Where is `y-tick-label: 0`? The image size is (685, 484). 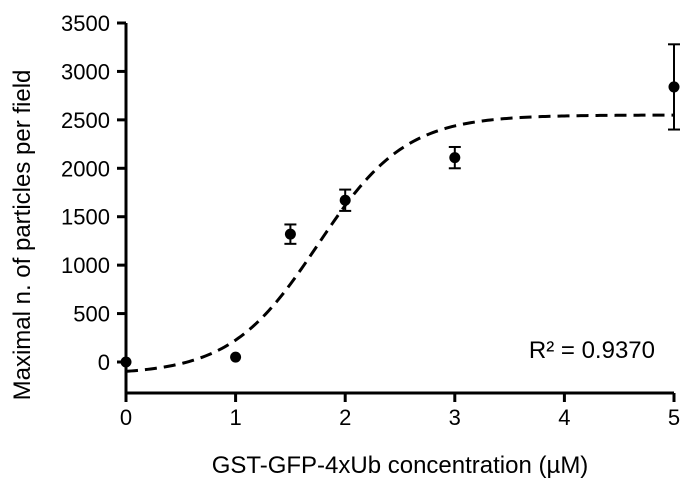 y-tick-label: 0 is located at coordinates (104, 362).